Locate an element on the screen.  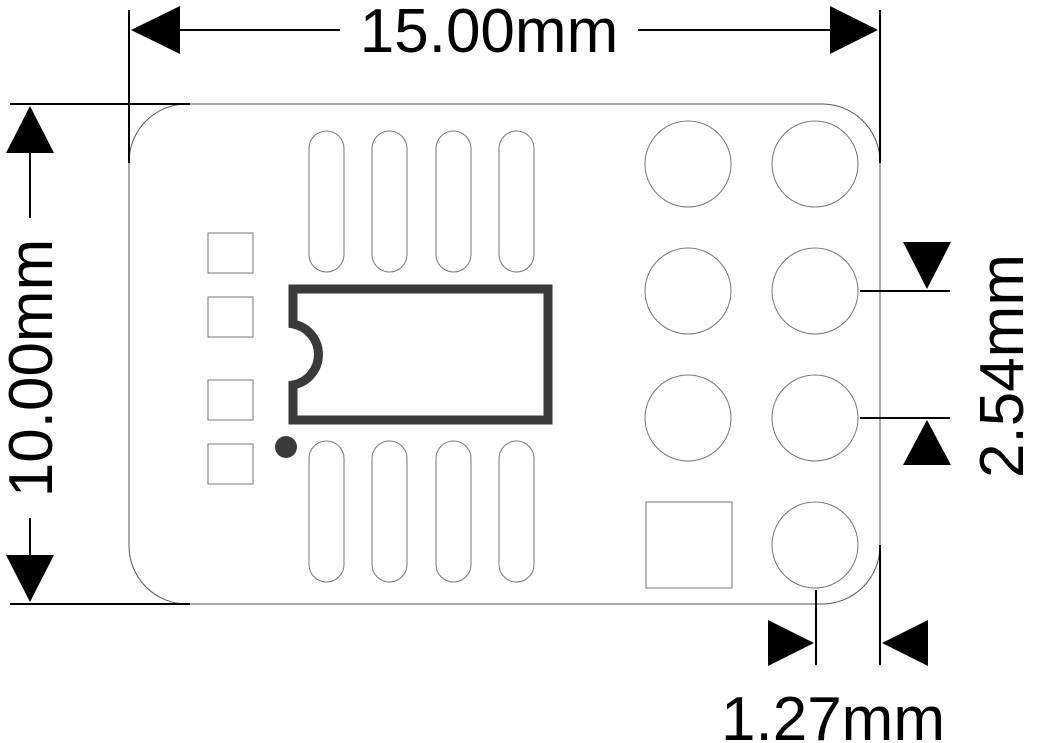
pitch-label: 2.54mm is located at coordinates (1002, 366).